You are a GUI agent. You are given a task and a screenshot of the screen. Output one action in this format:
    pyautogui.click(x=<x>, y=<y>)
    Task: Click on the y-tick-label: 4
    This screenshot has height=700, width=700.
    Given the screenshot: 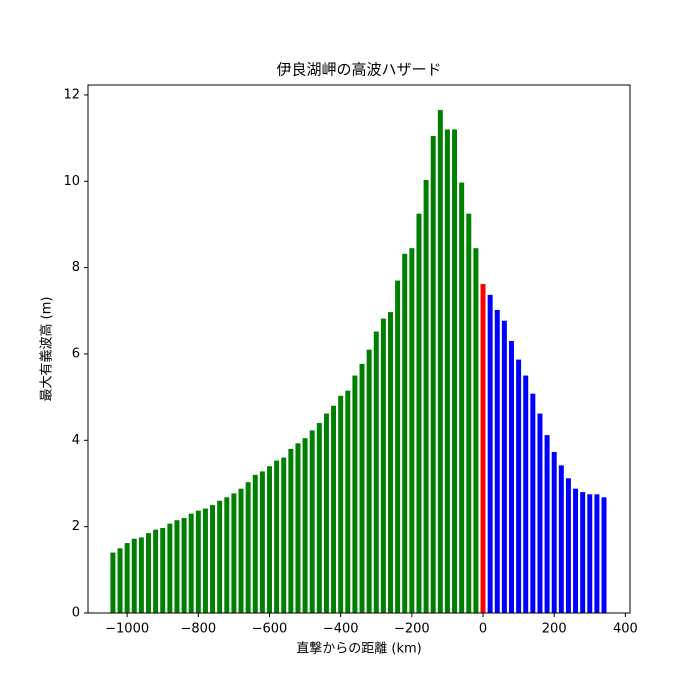 What is the action you would take?
    pyautogui.click(x=76, y=440)
    